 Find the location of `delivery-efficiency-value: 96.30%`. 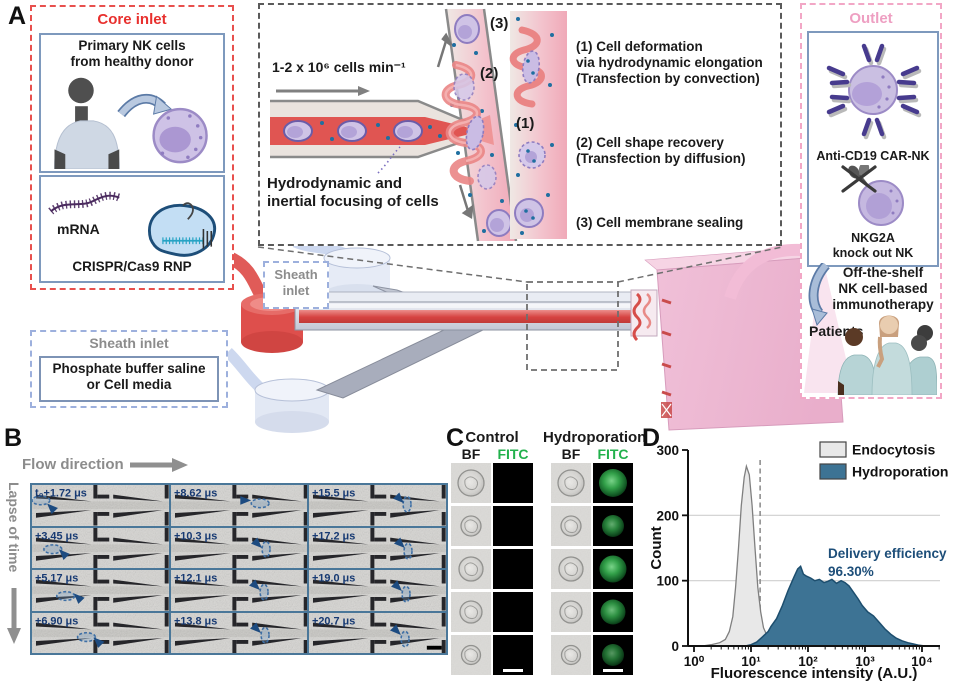

delivery-efficiency-value: 96.30% is located at coordinates (851, 571).